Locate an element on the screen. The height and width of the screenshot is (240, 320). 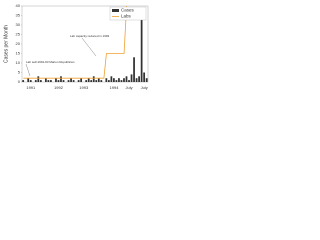
y-tick-label: 30 is located at coordinates (18, 24).